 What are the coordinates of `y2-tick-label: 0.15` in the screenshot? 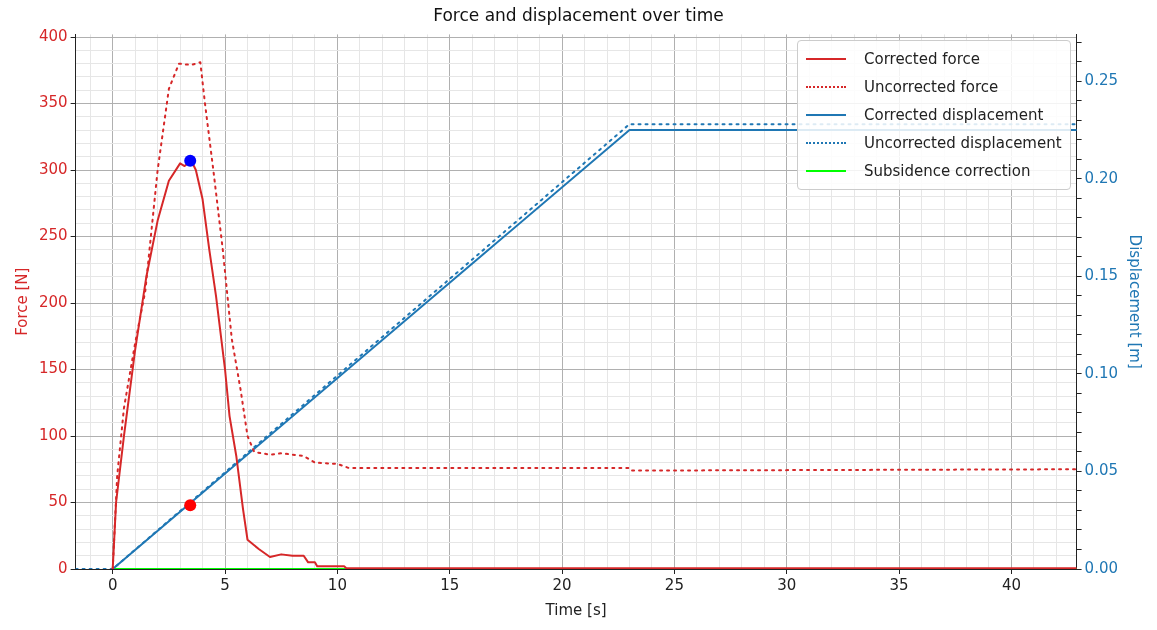 It's located at (1101, 275).